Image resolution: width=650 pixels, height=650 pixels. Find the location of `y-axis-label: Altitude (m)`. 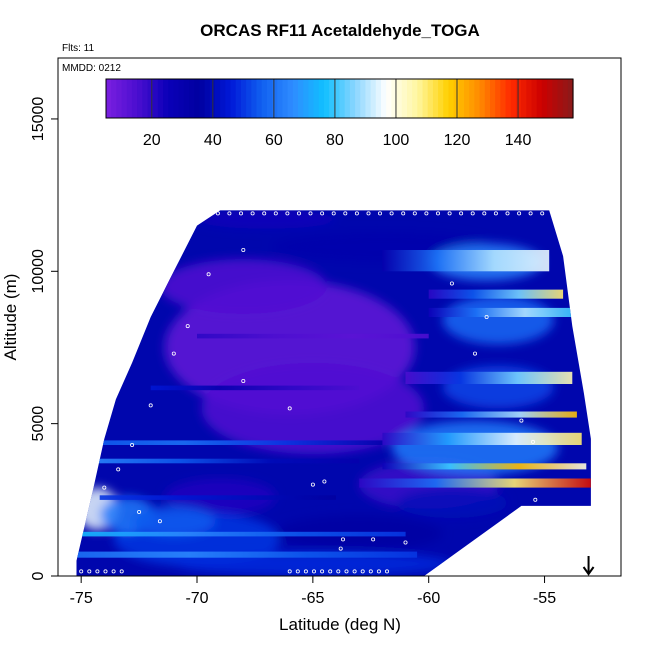

y-axis-label: Altitude (m) is located at coordinates (10, 317).